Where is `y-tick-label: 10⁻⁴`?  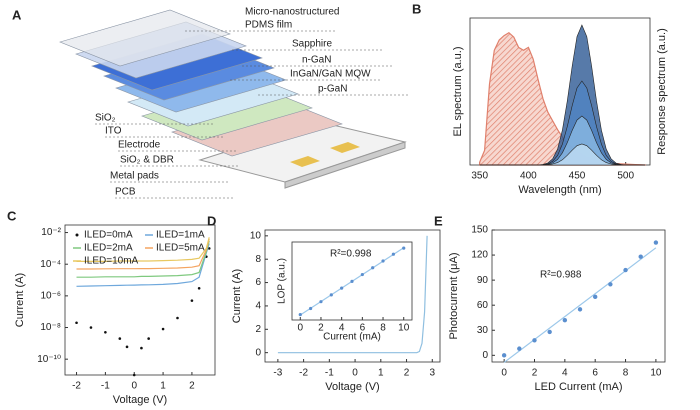
y-tick-label: 10⁻⁴ is located at coordinates (50, 264).